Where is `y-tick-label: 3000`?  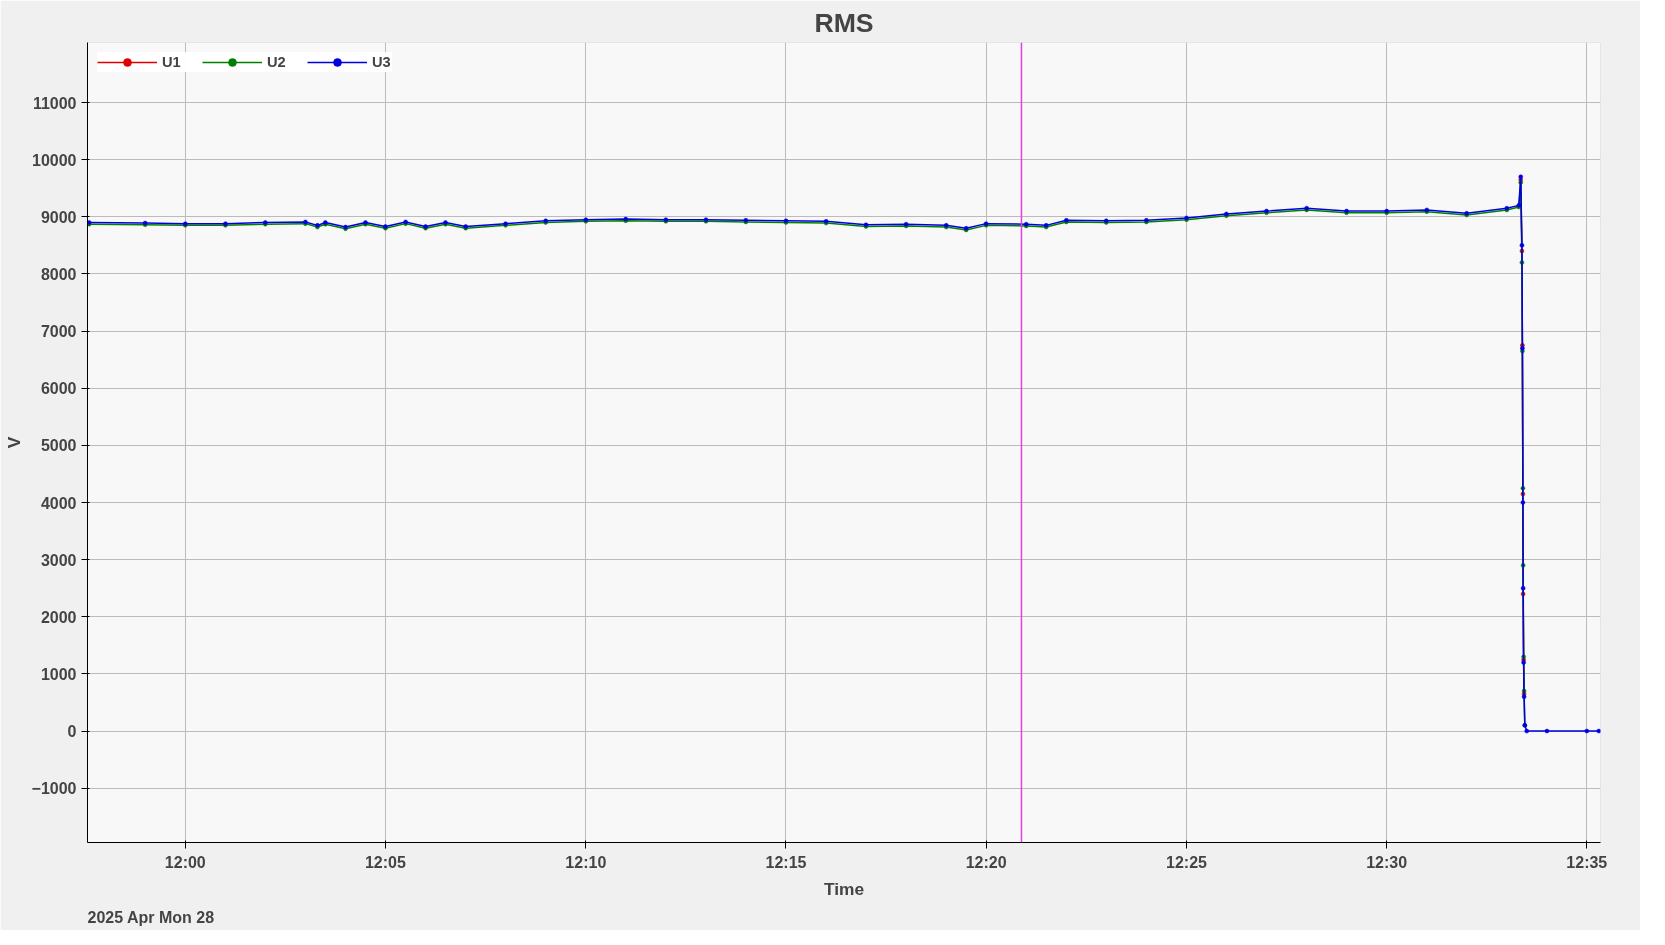
y-tick-label: 3000 is located at coordinates (58, 560).